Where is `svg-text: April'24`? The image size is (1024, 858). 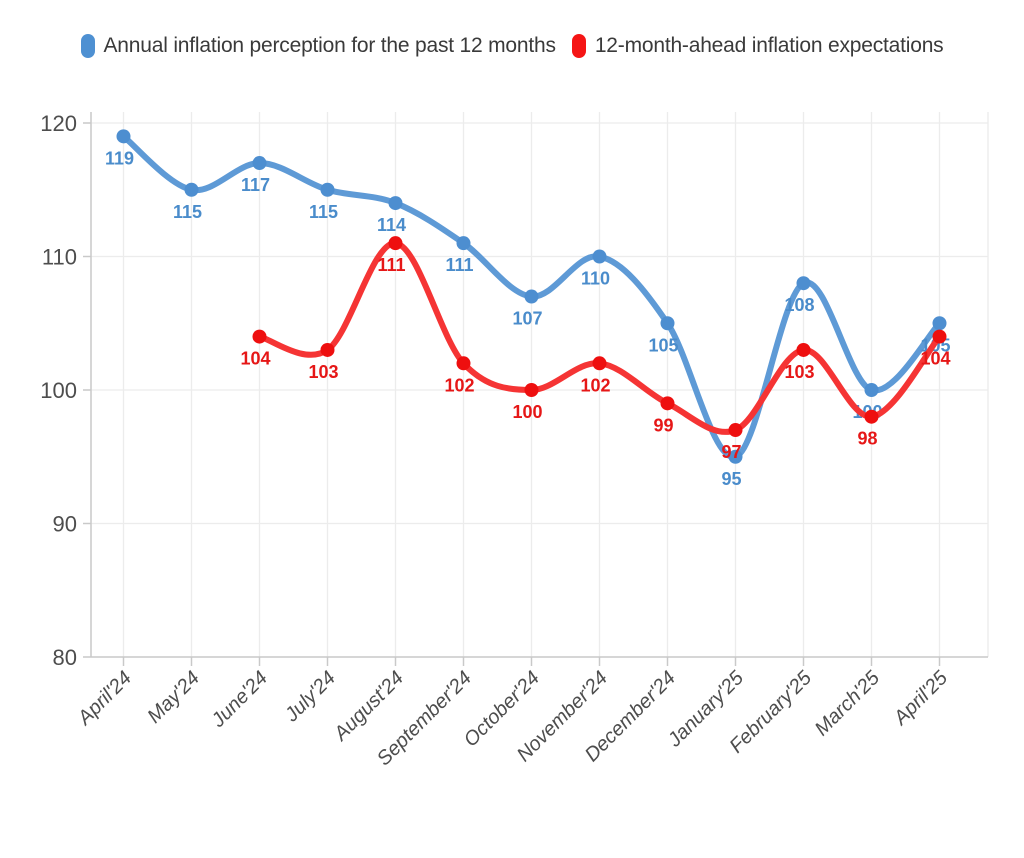
svg-text: April'24 is located at coordinates (104, 698).